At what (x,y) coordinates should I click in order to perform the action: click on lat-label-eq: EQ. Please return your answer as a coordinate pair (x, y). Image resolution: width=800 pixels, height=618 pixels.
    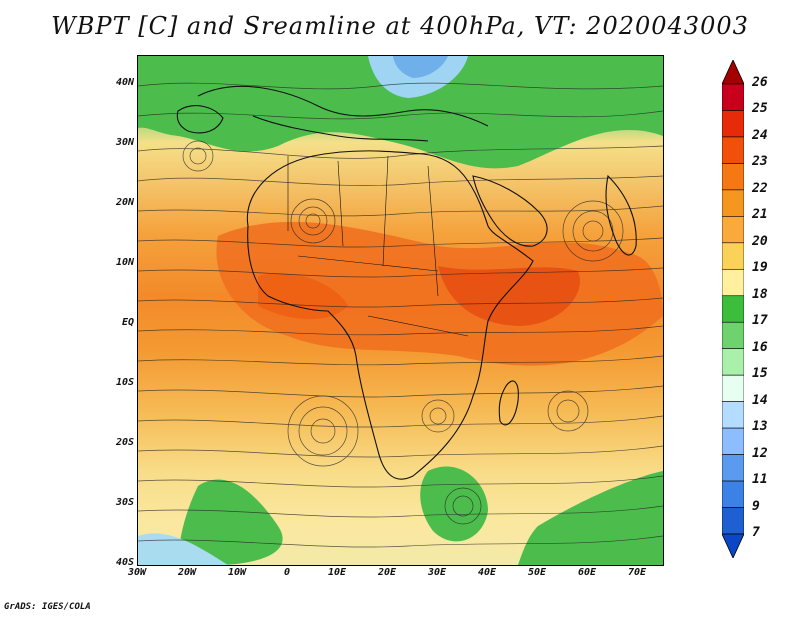
    Looking at the image, I should click on (127, 322).